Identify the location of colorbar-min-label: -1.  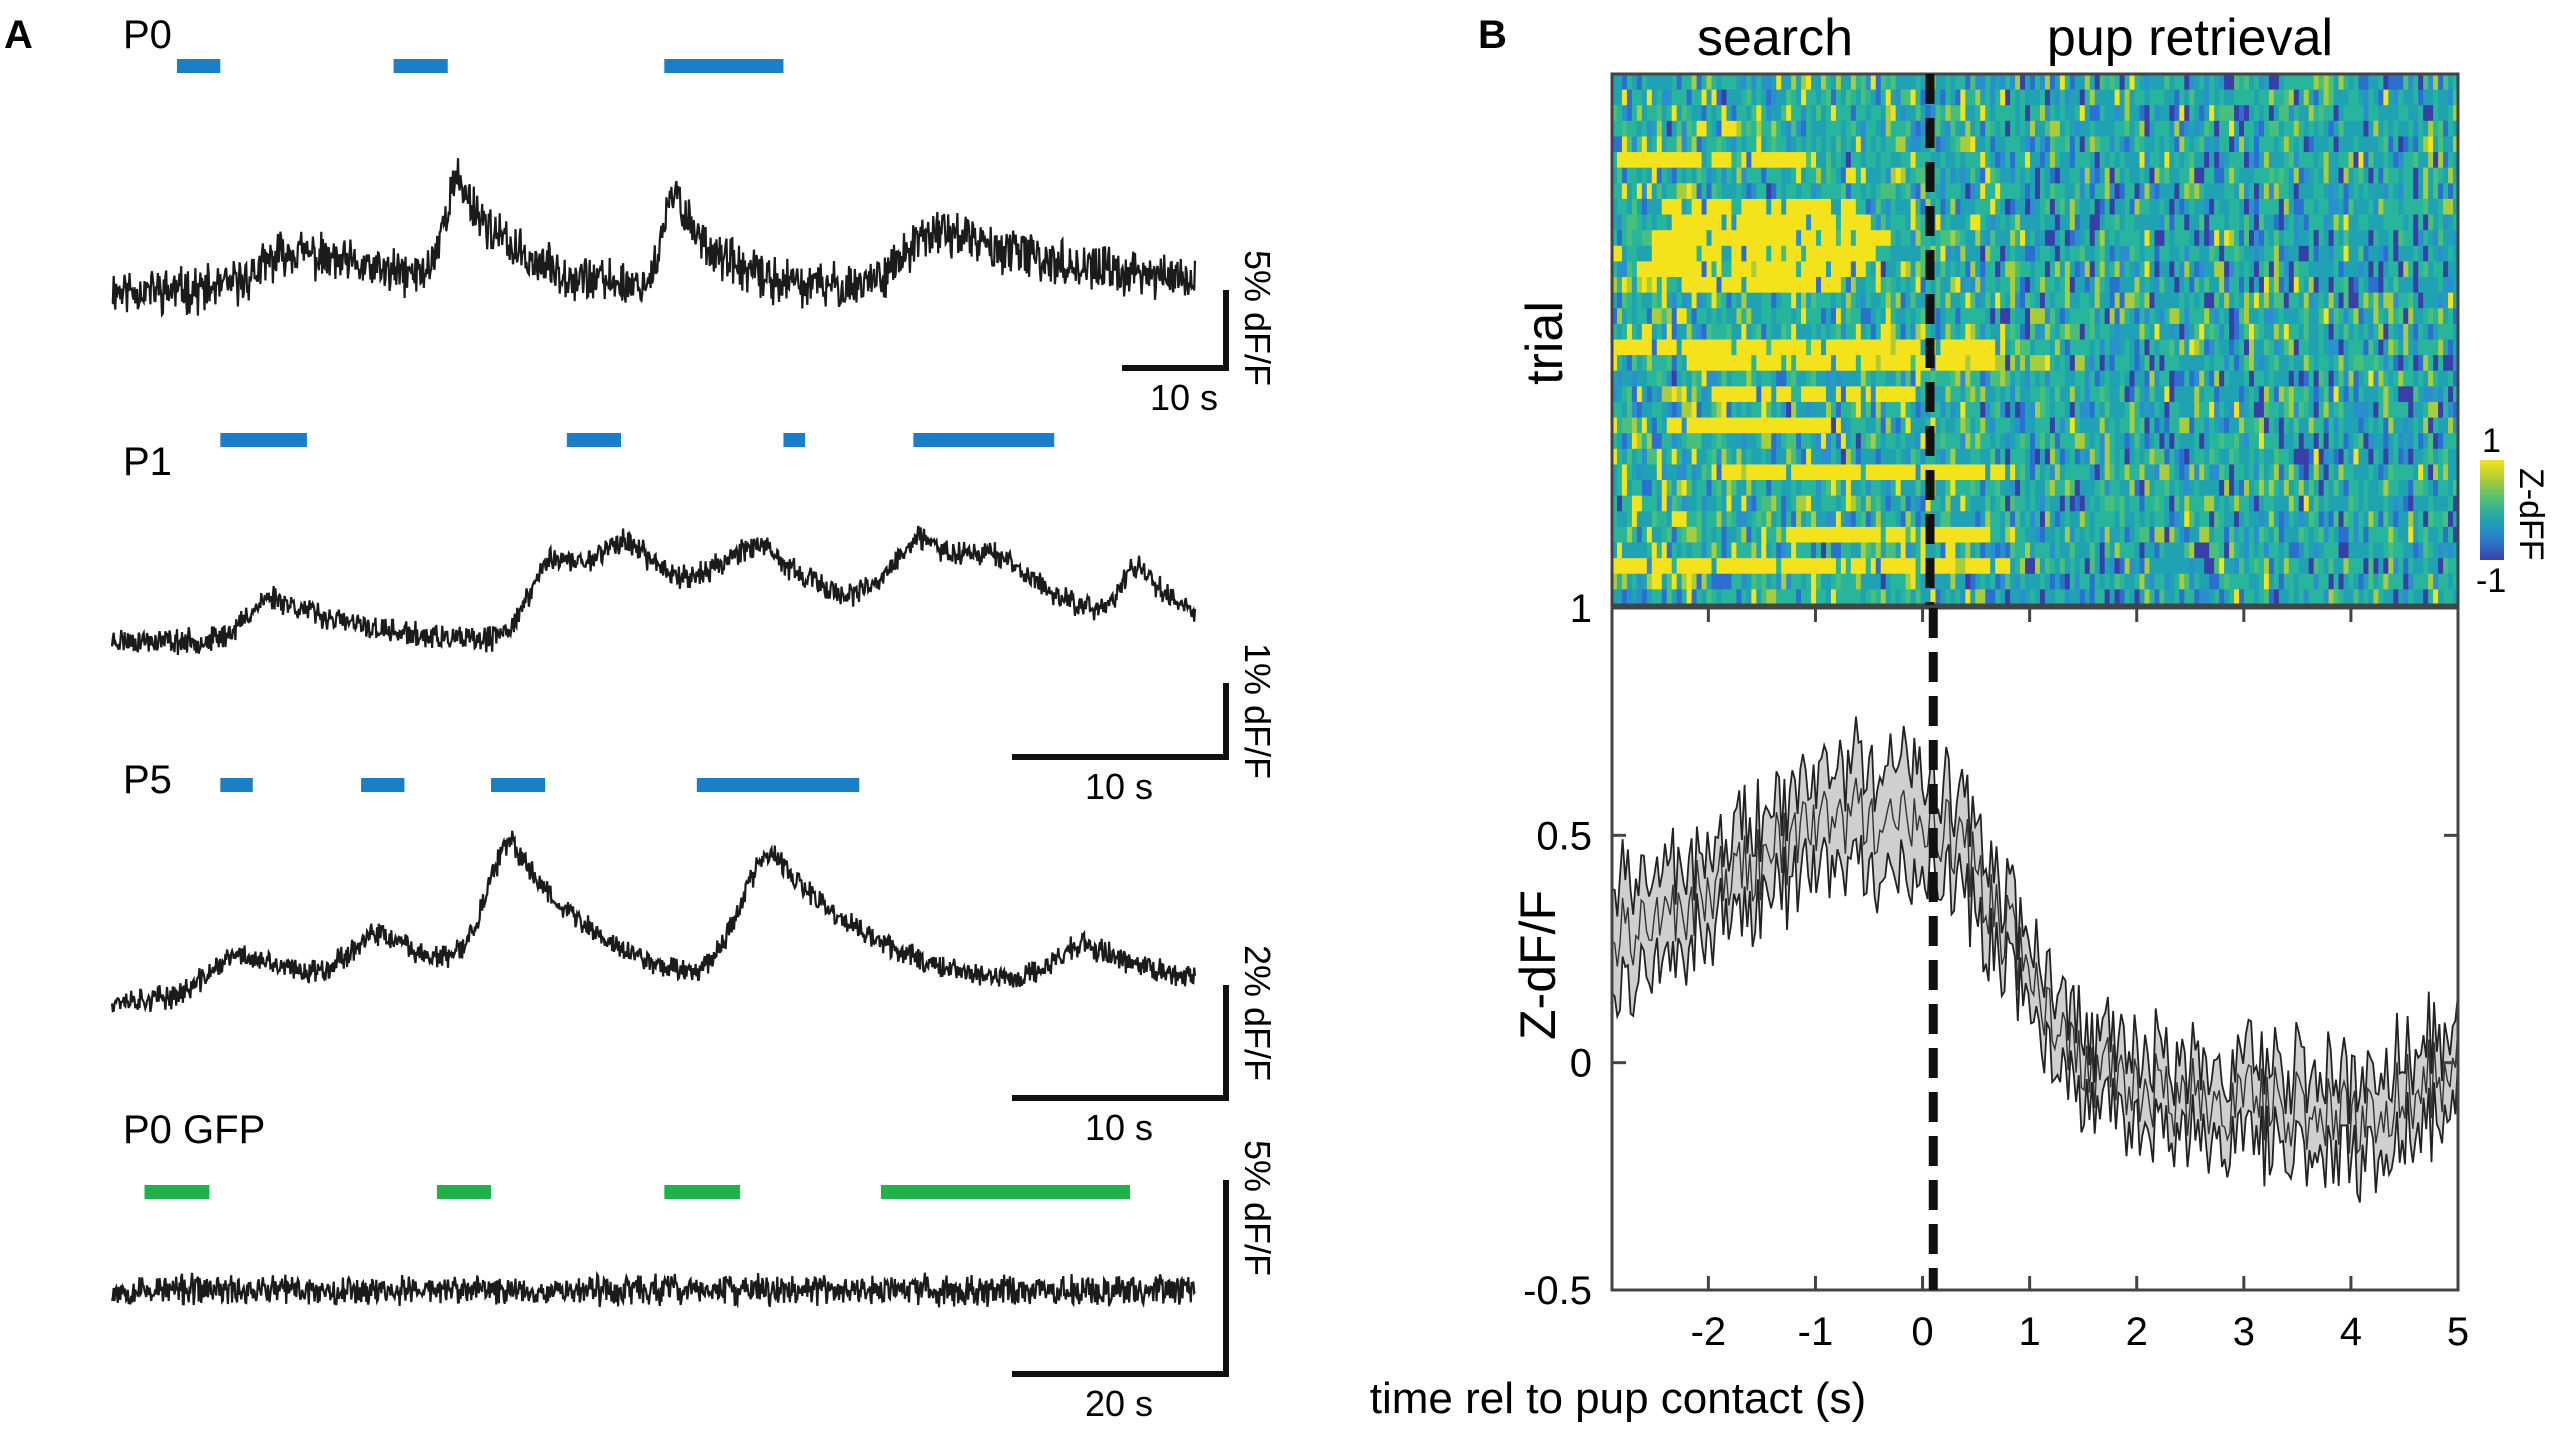
(2491, 581).